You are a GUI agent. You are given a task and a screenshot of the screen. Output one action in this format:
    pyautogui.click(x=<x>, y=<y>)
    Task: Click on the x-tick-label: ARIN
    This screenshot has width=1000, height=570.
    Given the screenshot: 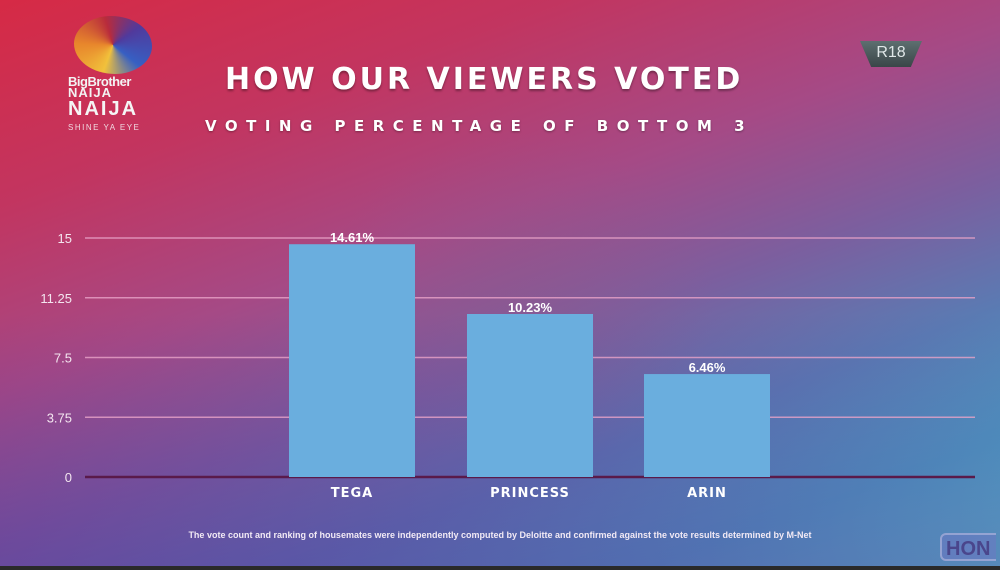 What is the action you would take?
    pyautogui.click(x=707, y=493)
    